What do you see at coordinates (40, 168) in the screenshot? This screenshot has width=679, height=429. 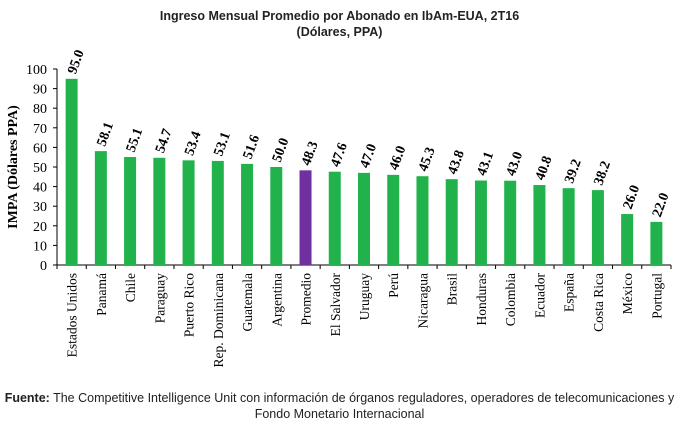 I see `y-tick-label: 50` at bounding box center [40, 168].